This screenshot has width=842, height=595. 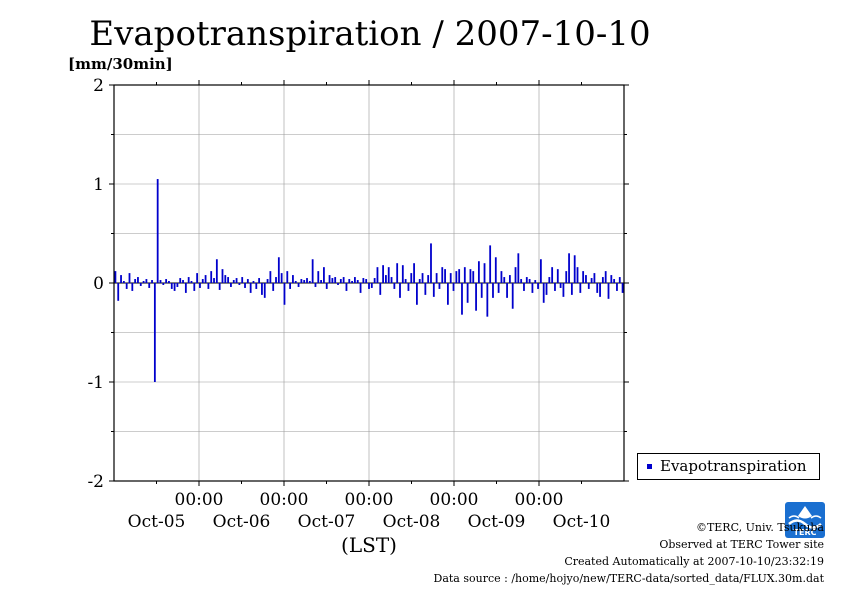 I want to click on terc-logo-icon: TERC, so click(x=805, y=520).